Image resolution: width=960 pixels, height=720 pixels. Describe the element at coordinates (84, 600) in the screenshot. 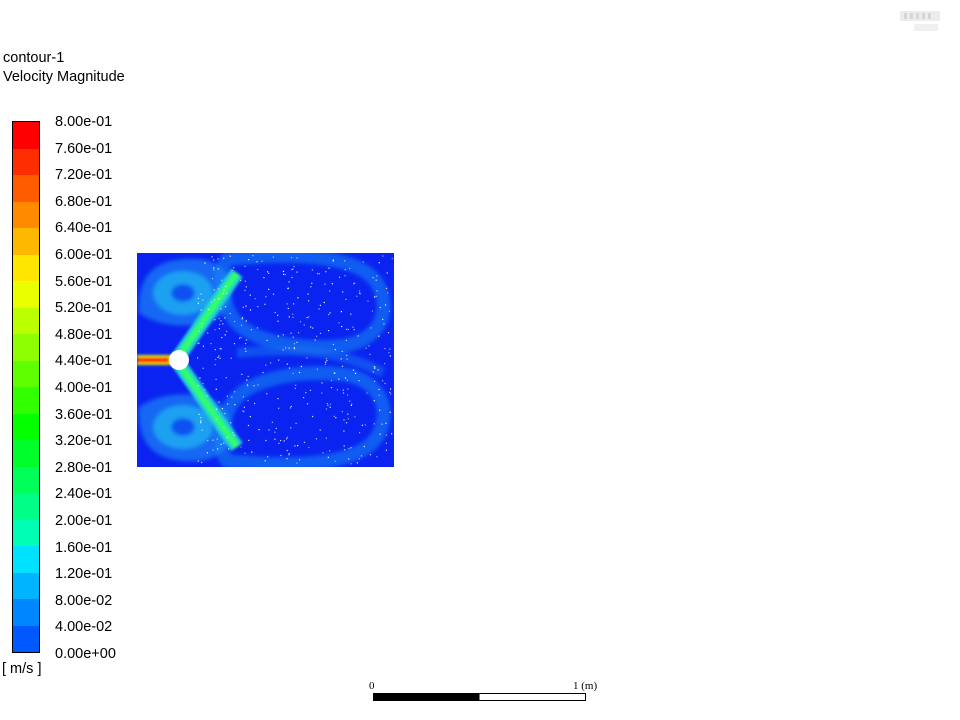

I see `legend-label: 8.00e-02` at that location.